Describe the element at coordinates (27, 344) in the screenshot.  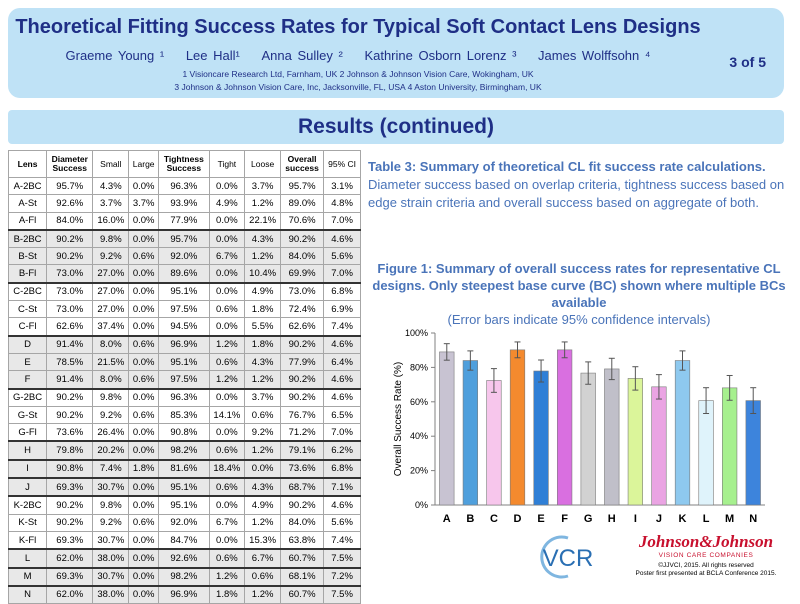
I see `cell-lens: D` at that location.